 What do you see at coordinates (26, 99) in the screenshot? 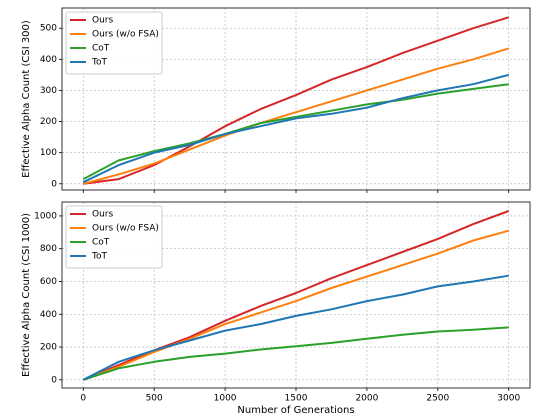
I see `y-axis-label: Effective Alpha Count (CSI 300)` at bounding box center [26, 99].